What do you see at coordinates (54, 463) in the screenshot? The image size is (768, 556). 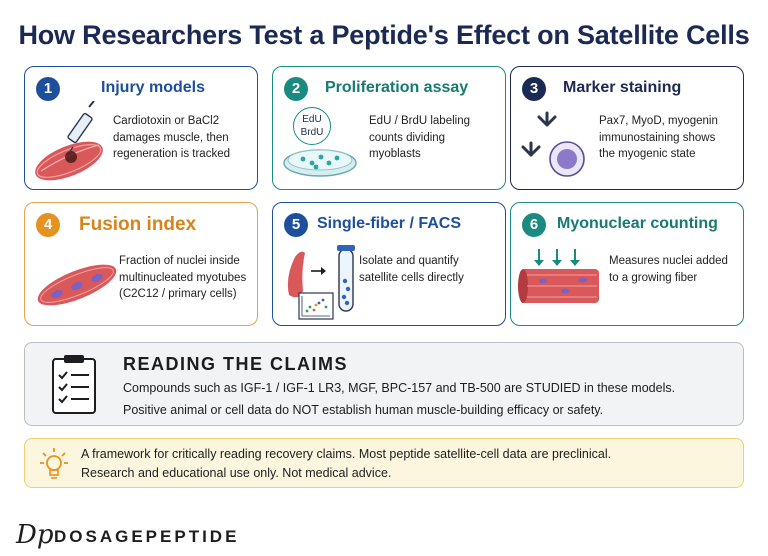 I see `lightbulb-icon` at bounding box center [54, 463].